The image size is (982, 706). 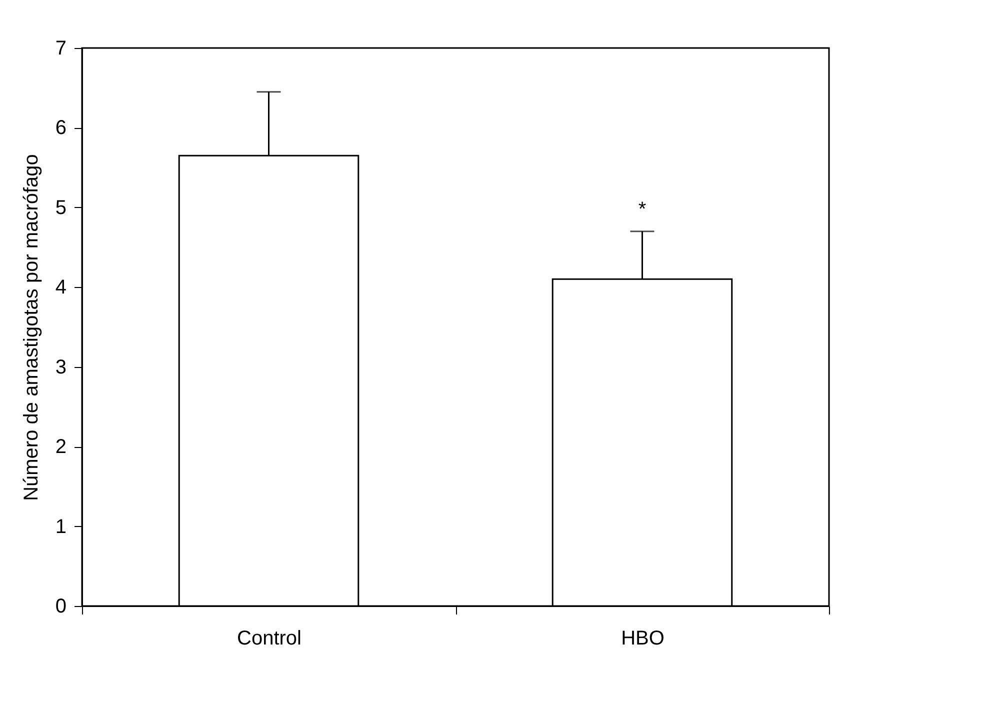 I want to click on y-tick-label: 2, so click(x=60, y=447).